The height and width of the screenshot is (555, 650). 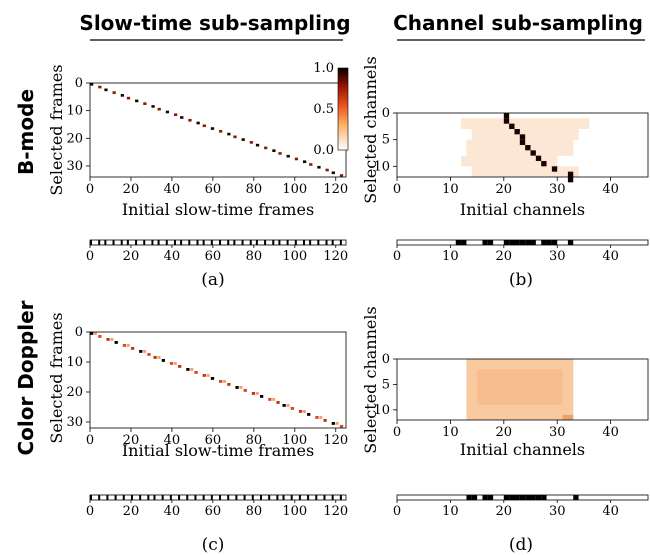 What do you see at coordinates (335, 440) in the screenshot?
I see `x-tick-label: 120` at bounding box center [335, 440].